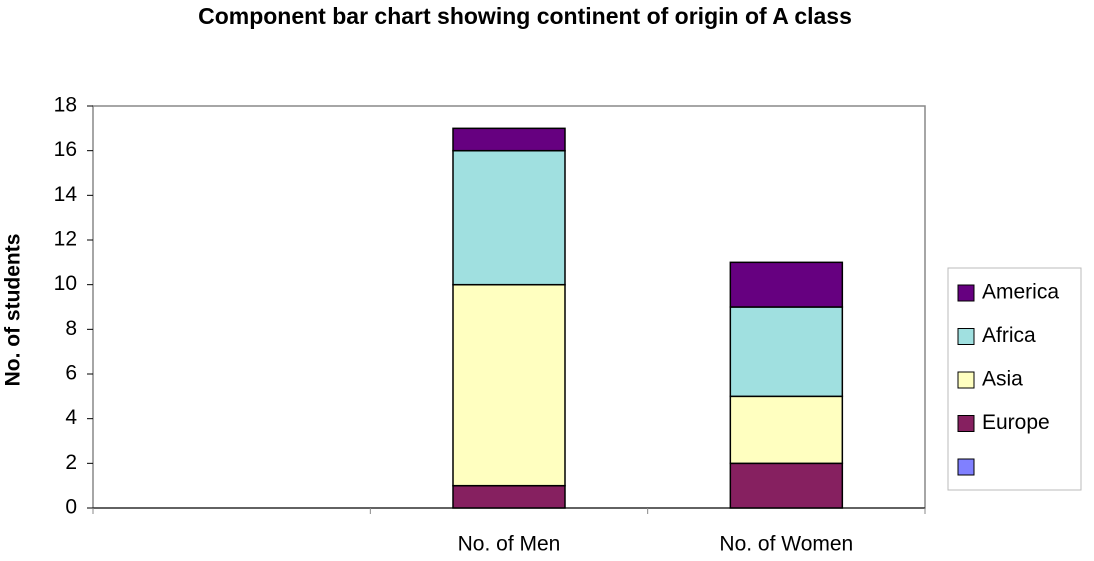  Describe the element at coordinates (65, 105) in the screenshot. I see `y-tick-label: 18` at that location.